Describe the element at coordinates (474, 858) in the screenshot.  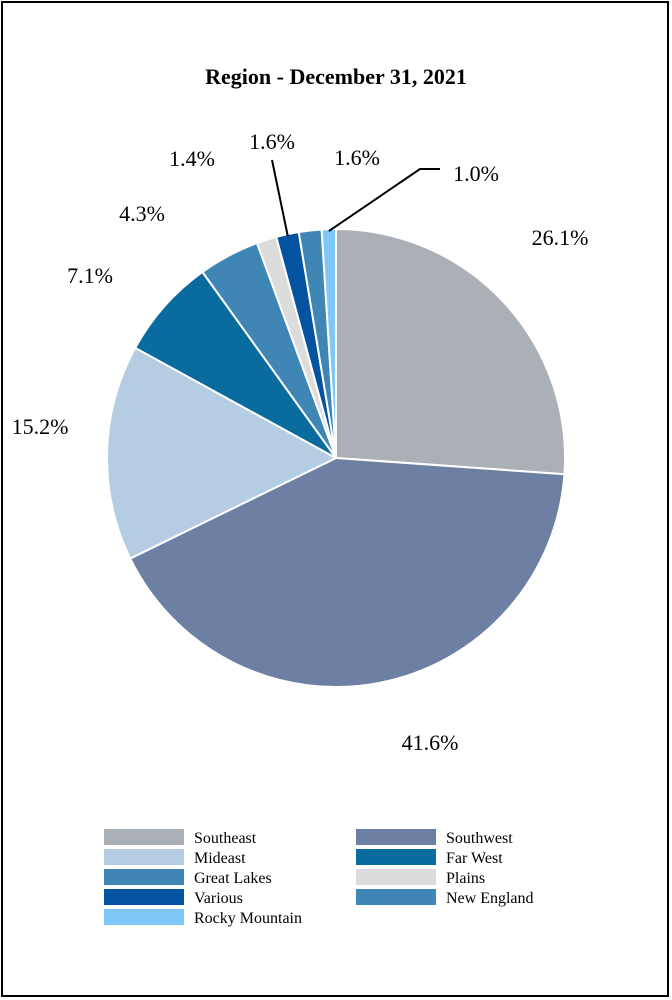
I see `legend-label-far-west: Far West` at that location.